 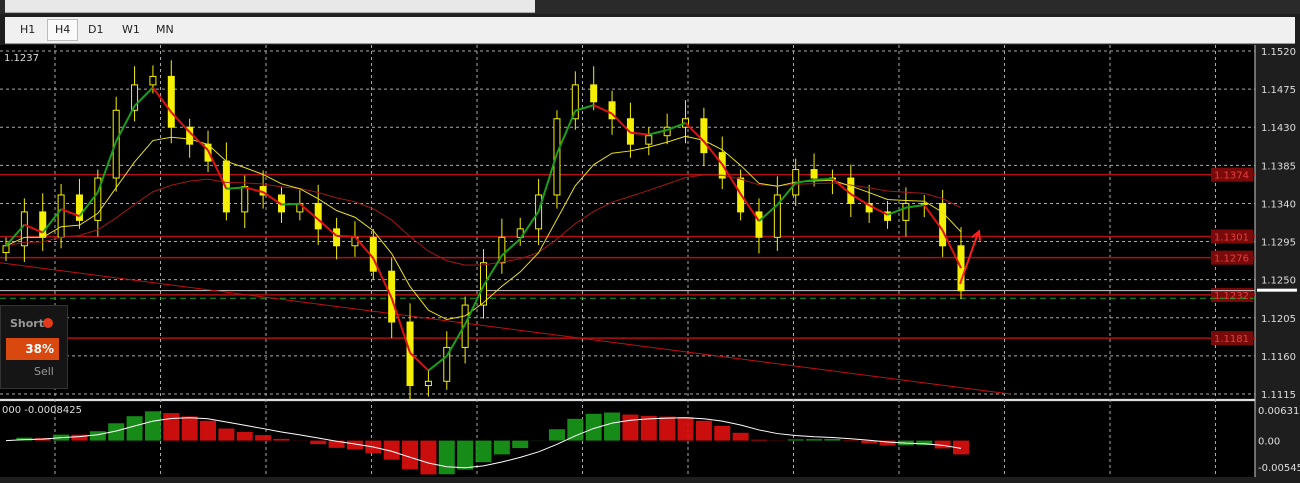 What do you see at coordinates (1231, 296) in the screenshot?
I see `level-label: 1.1232` at bounding box center [1231, 296].